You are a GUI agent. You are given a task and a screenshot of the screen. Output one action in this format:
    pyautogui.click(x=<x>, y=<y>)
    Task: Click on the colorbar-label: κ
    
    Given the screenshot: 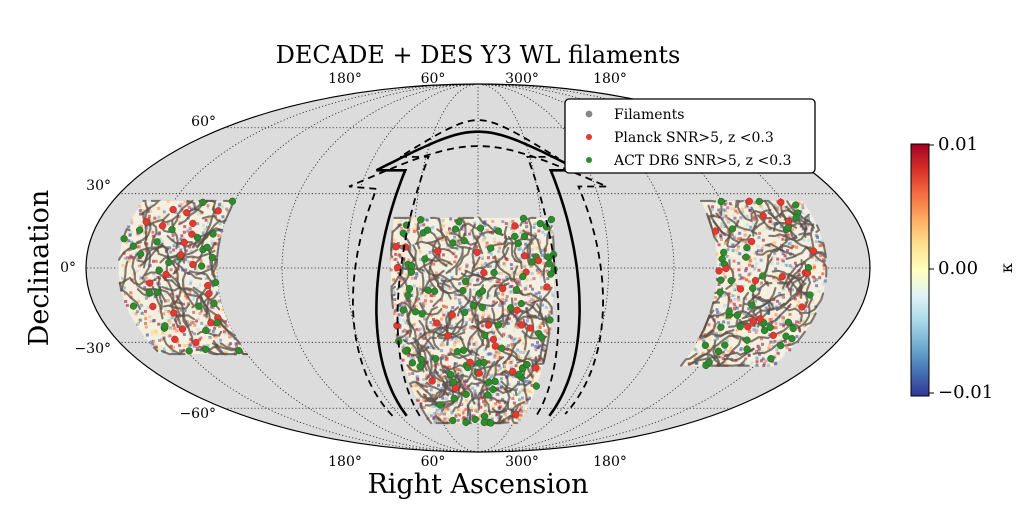 What is the action you would take?
    pyautogui.click(x=1006, y=268)
    